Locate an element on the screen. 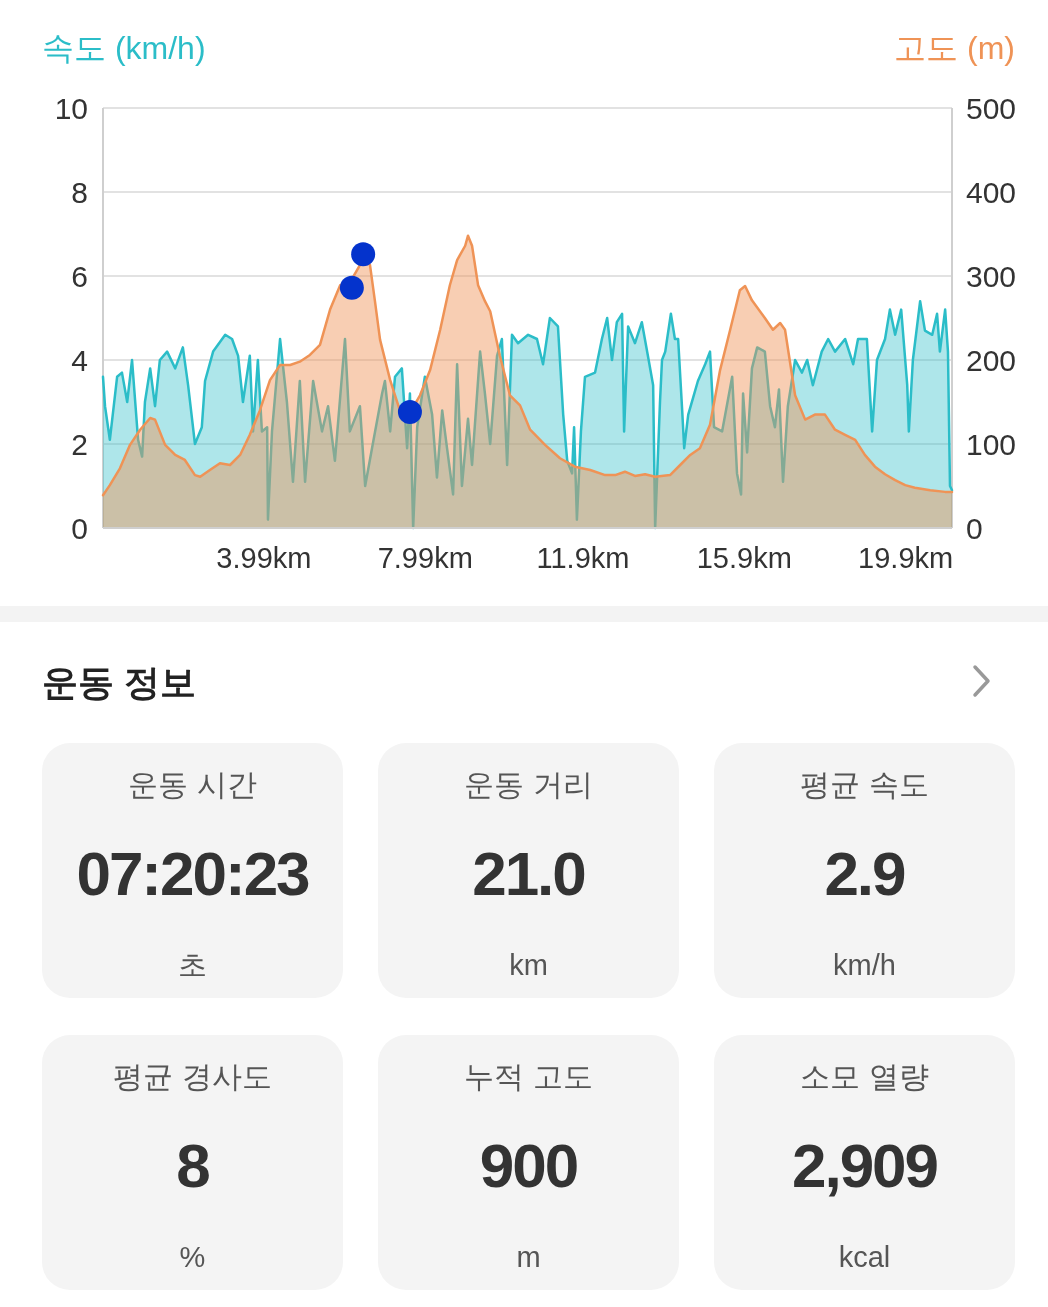 This screenshot has height=1307, width=1048. text: 운동 정보 is located at coordinates (119, 682).